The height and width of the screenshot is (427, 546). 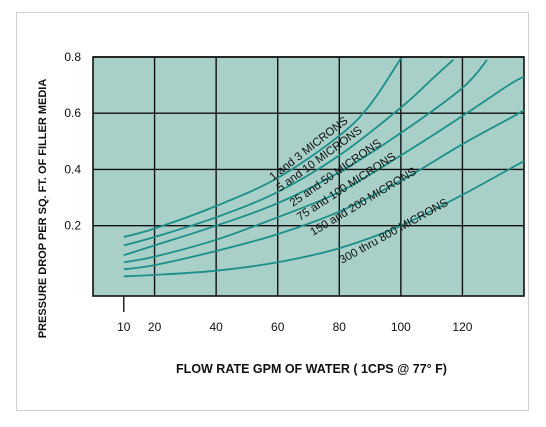 I want to click on x-tick-label: 120, so click(x=462, y=327).